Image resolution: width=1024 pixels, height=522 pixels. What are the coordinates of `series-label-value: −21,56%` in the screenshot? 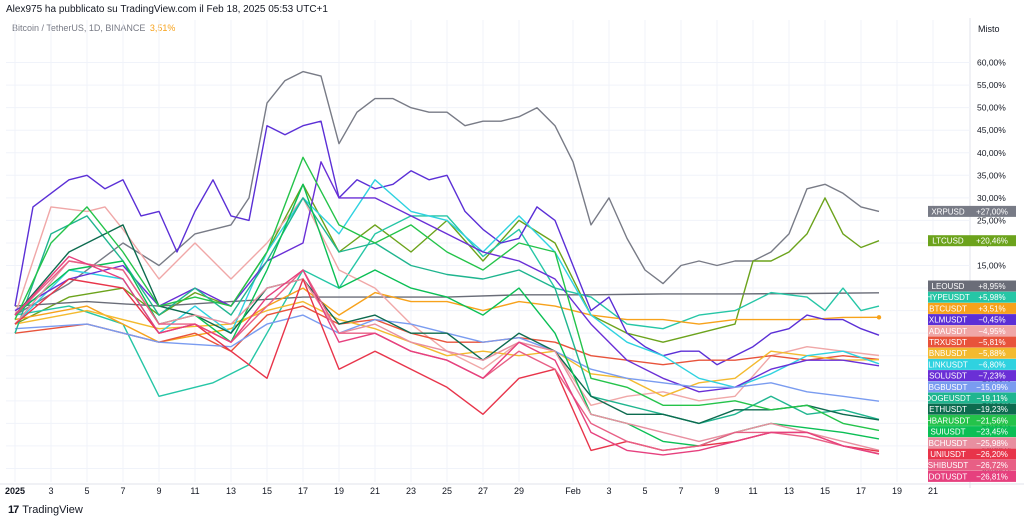 It's located at (992, 420).